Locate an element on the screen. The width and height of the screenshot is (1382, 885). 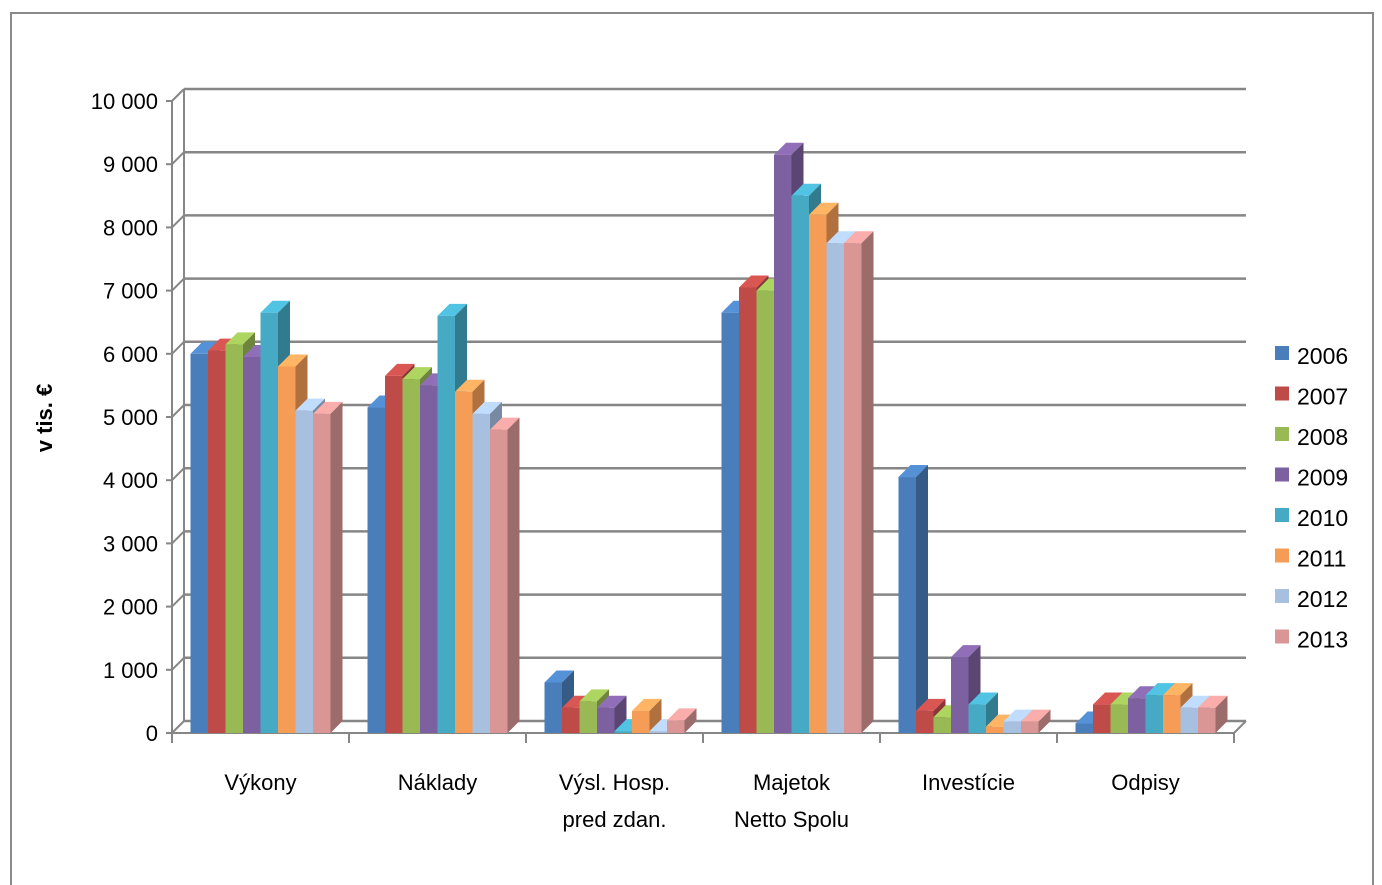
x-category-label: Výsl. Hosp. is located at coordinates (614, 782).